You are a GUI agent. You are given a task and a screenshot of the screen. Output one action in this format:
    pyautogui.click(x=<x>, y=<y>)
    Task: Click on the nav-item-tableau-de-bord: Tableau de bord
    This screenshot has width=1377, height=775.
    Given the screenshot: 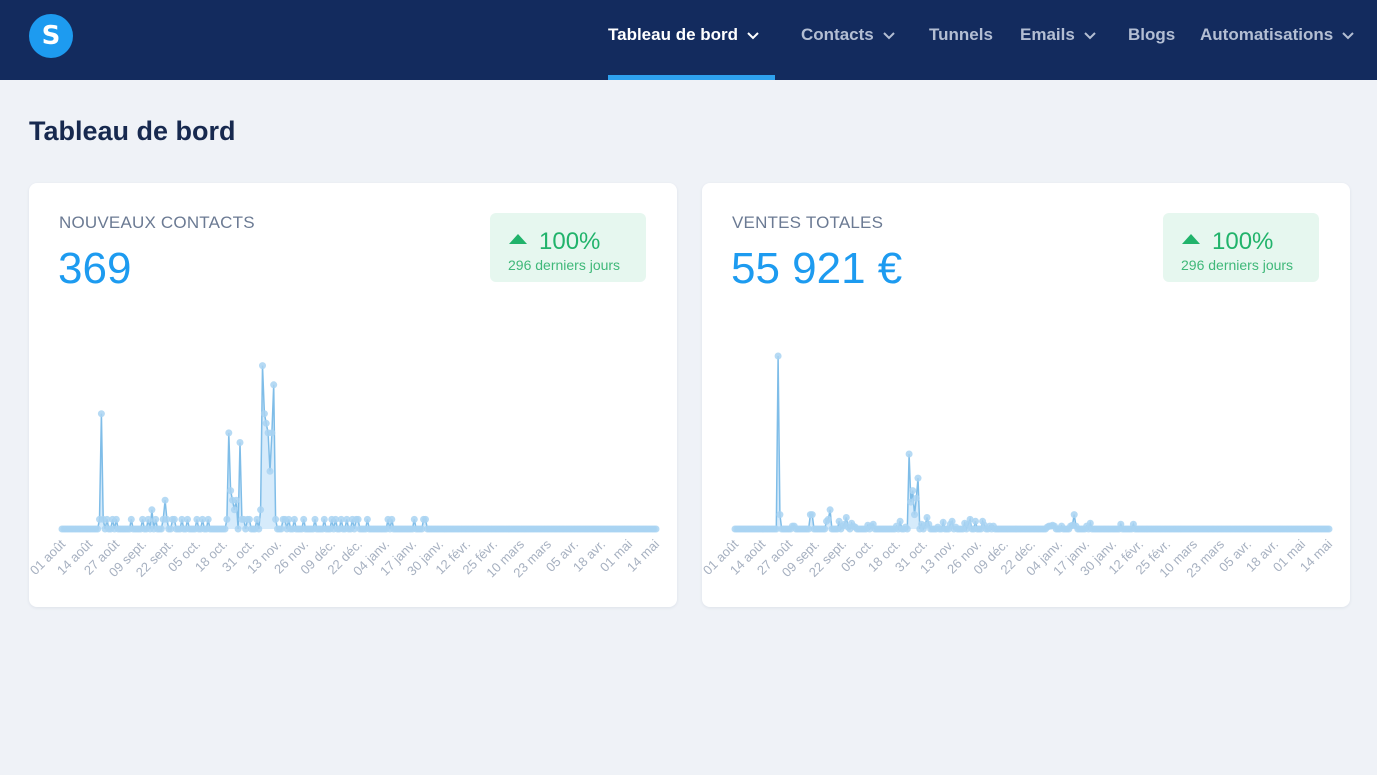 What is the action you would take?
    pyautogui.click(x=684, y=40)
    